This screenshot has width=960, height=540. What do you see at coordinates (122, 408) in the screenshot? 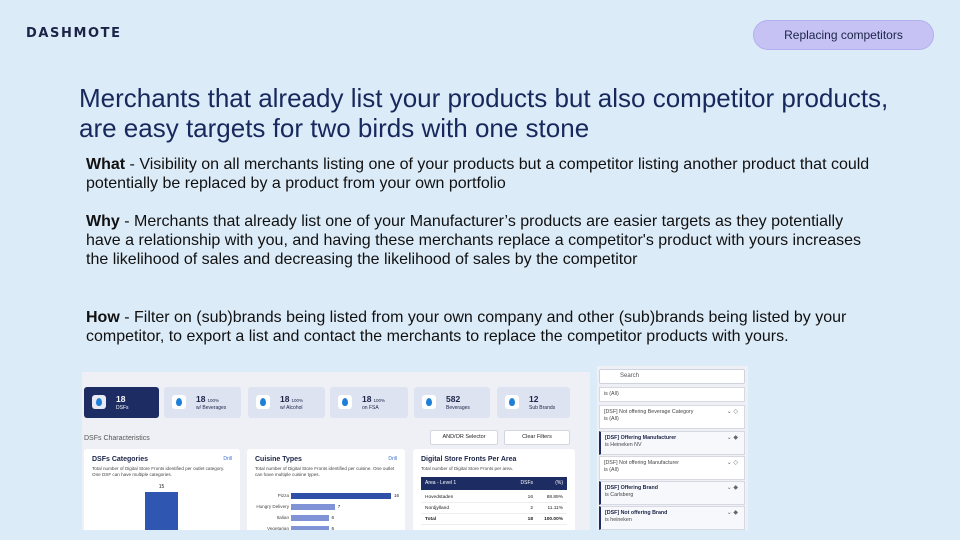
I see `kpi-label: DSFs` at bounding box center [122, 408].